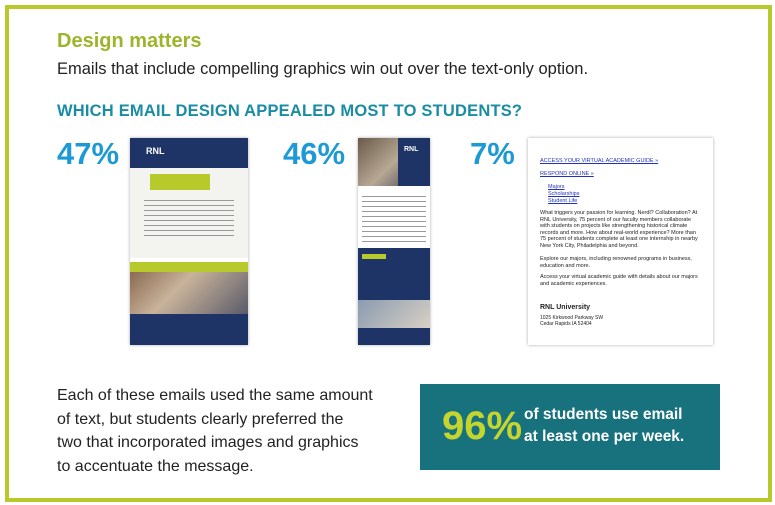  I want to click on signature: RNL University, so click(565, 307).